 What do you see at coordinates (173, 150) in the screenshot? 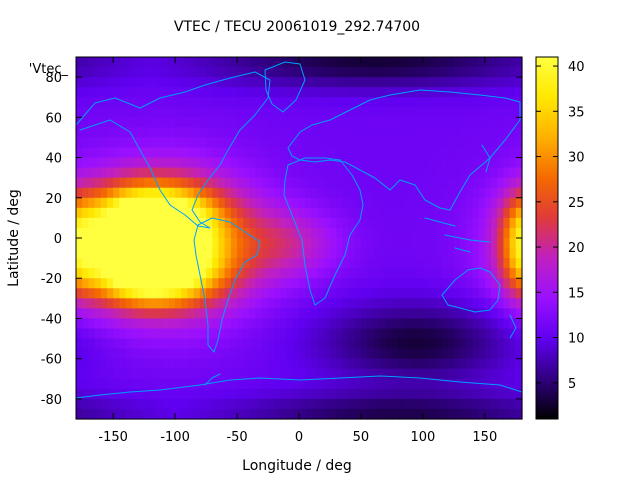
I see `coastline-north-america` at bounding box center [173, 150].